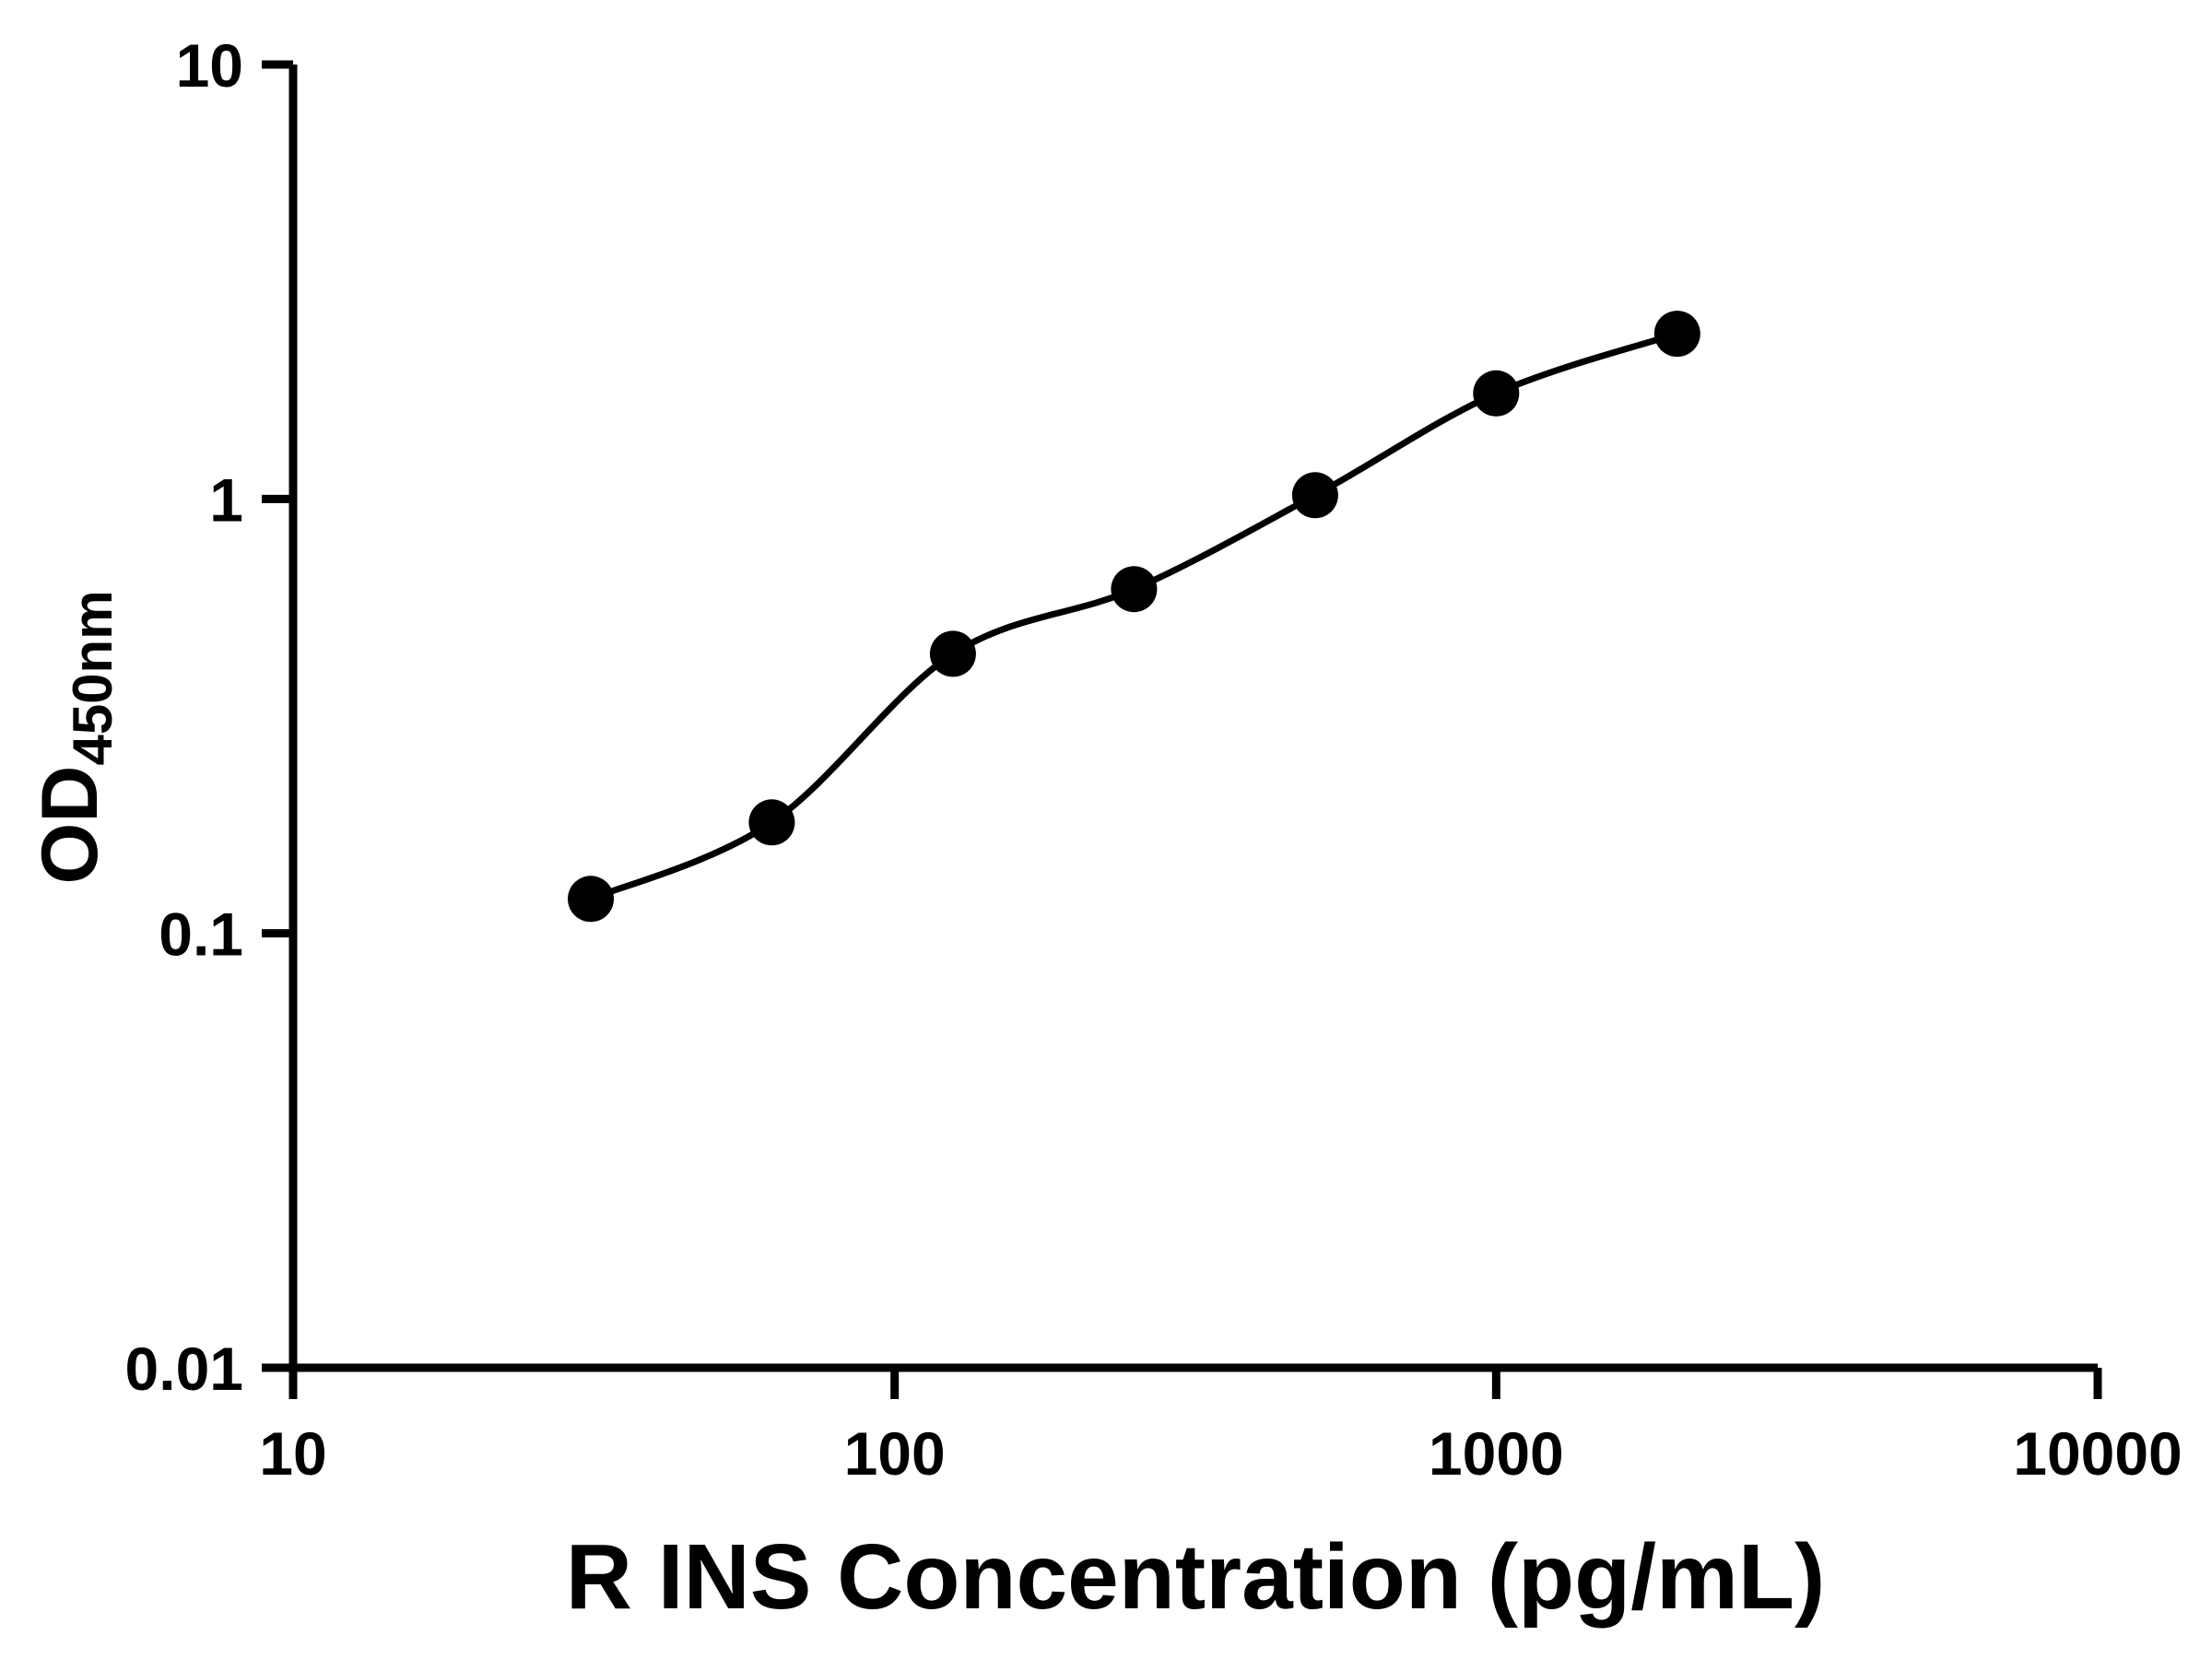 This screenshot has height=1659, width=2212. Describe the element at coordinates (895, 1453) in the screenshot. I see `x-tick-label: 100` at that location.